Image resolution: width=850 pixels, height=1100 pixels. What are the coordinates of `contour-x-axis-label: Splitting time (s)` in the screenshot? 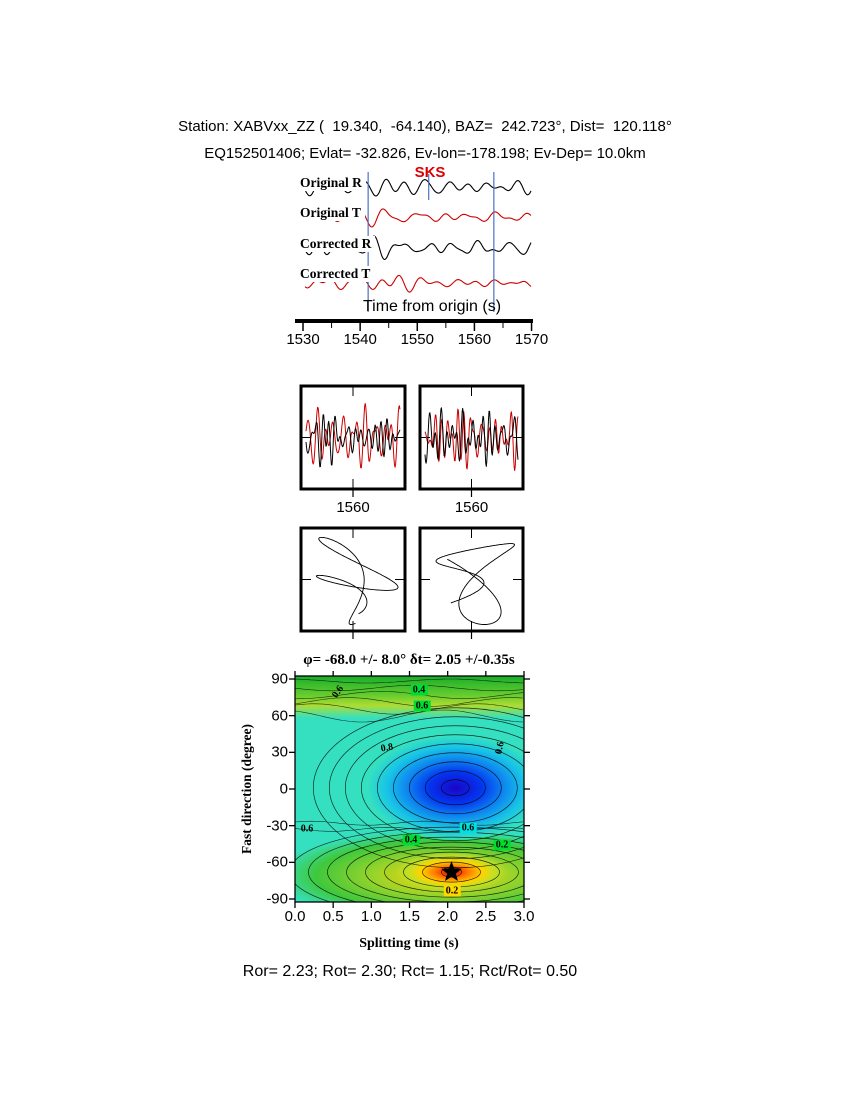 It's located at (409, 943).